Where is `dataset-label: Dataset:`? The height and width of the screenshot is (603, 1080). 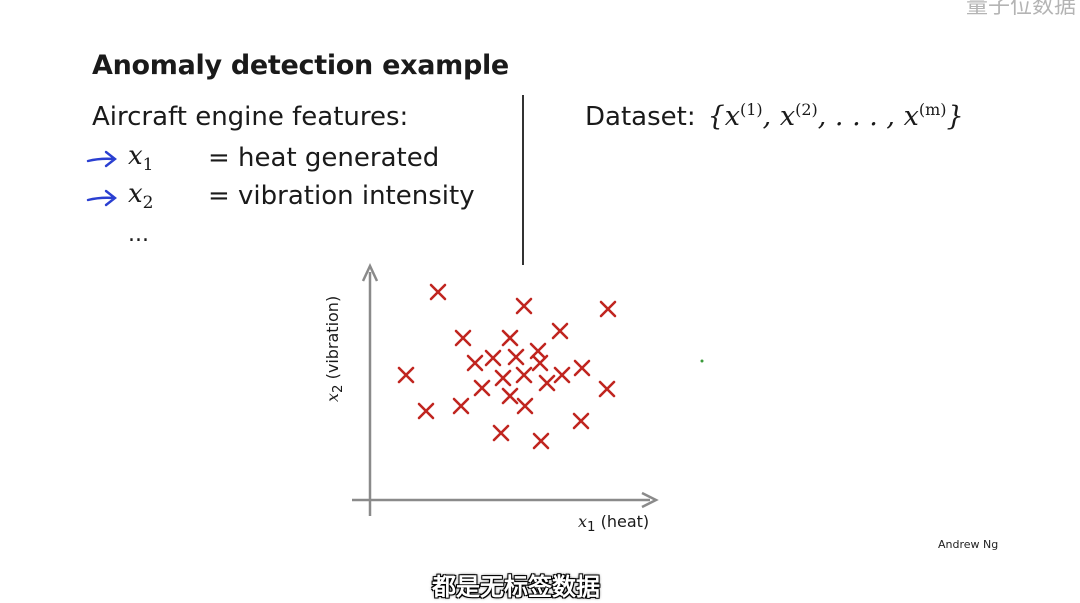
dataset-label: Dataset: is located at coordinates (640, 117).